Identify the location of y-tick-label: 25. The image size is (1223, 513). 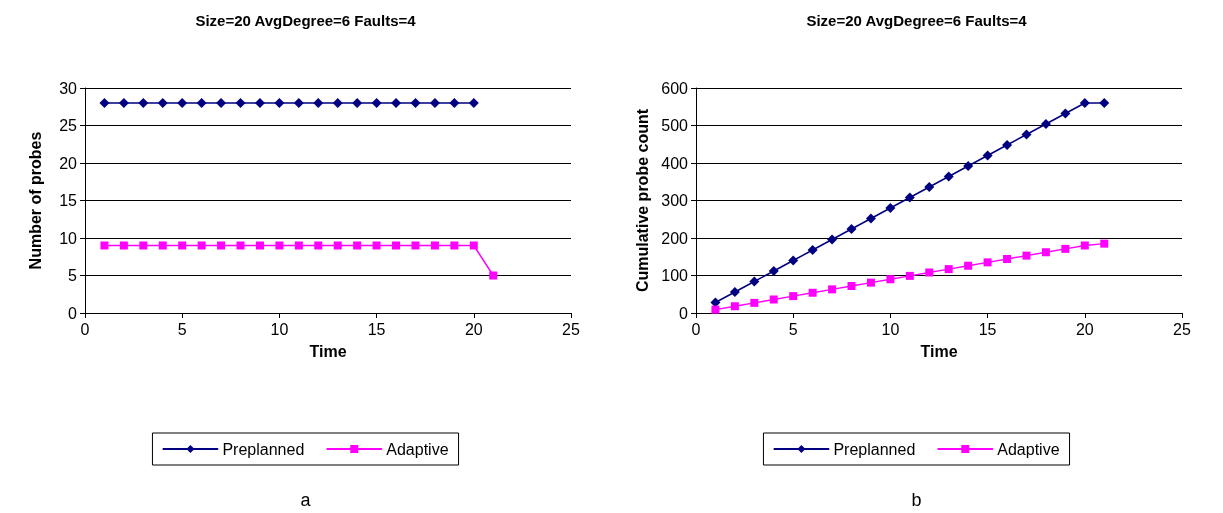
(68, 125).